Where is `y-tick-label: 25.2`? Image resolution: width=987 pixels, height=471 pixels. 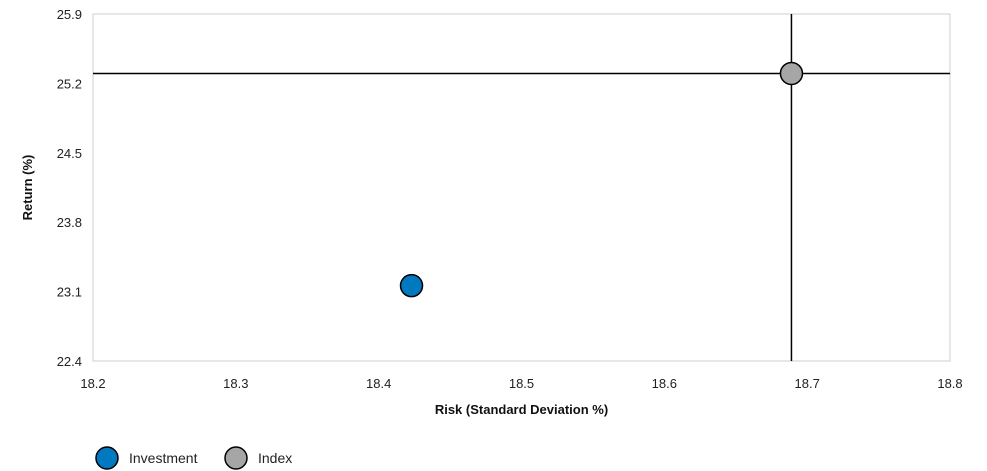
y-tick-label: 25.2 is located at coordinates (69, 83).